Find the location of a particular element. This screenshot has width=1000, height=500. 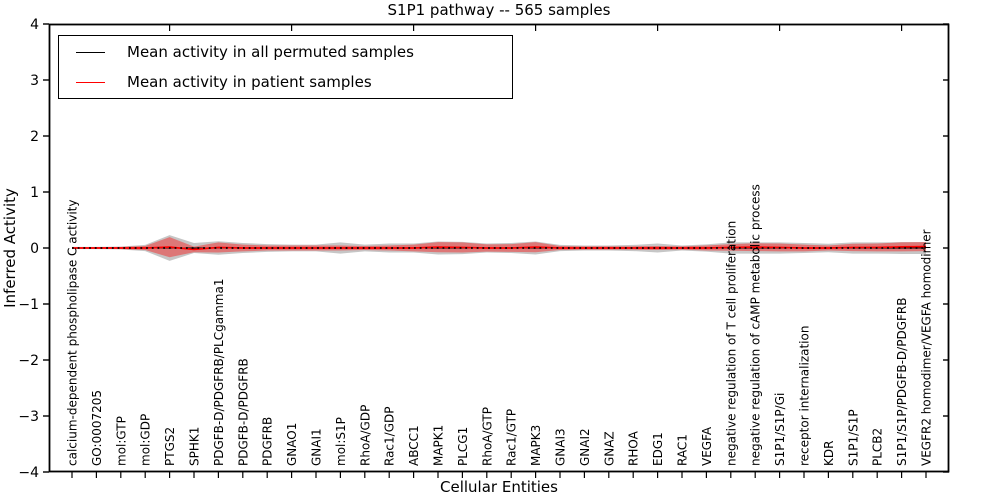

x-tick-label: SPHK1 is located at coordinates (195, 446).